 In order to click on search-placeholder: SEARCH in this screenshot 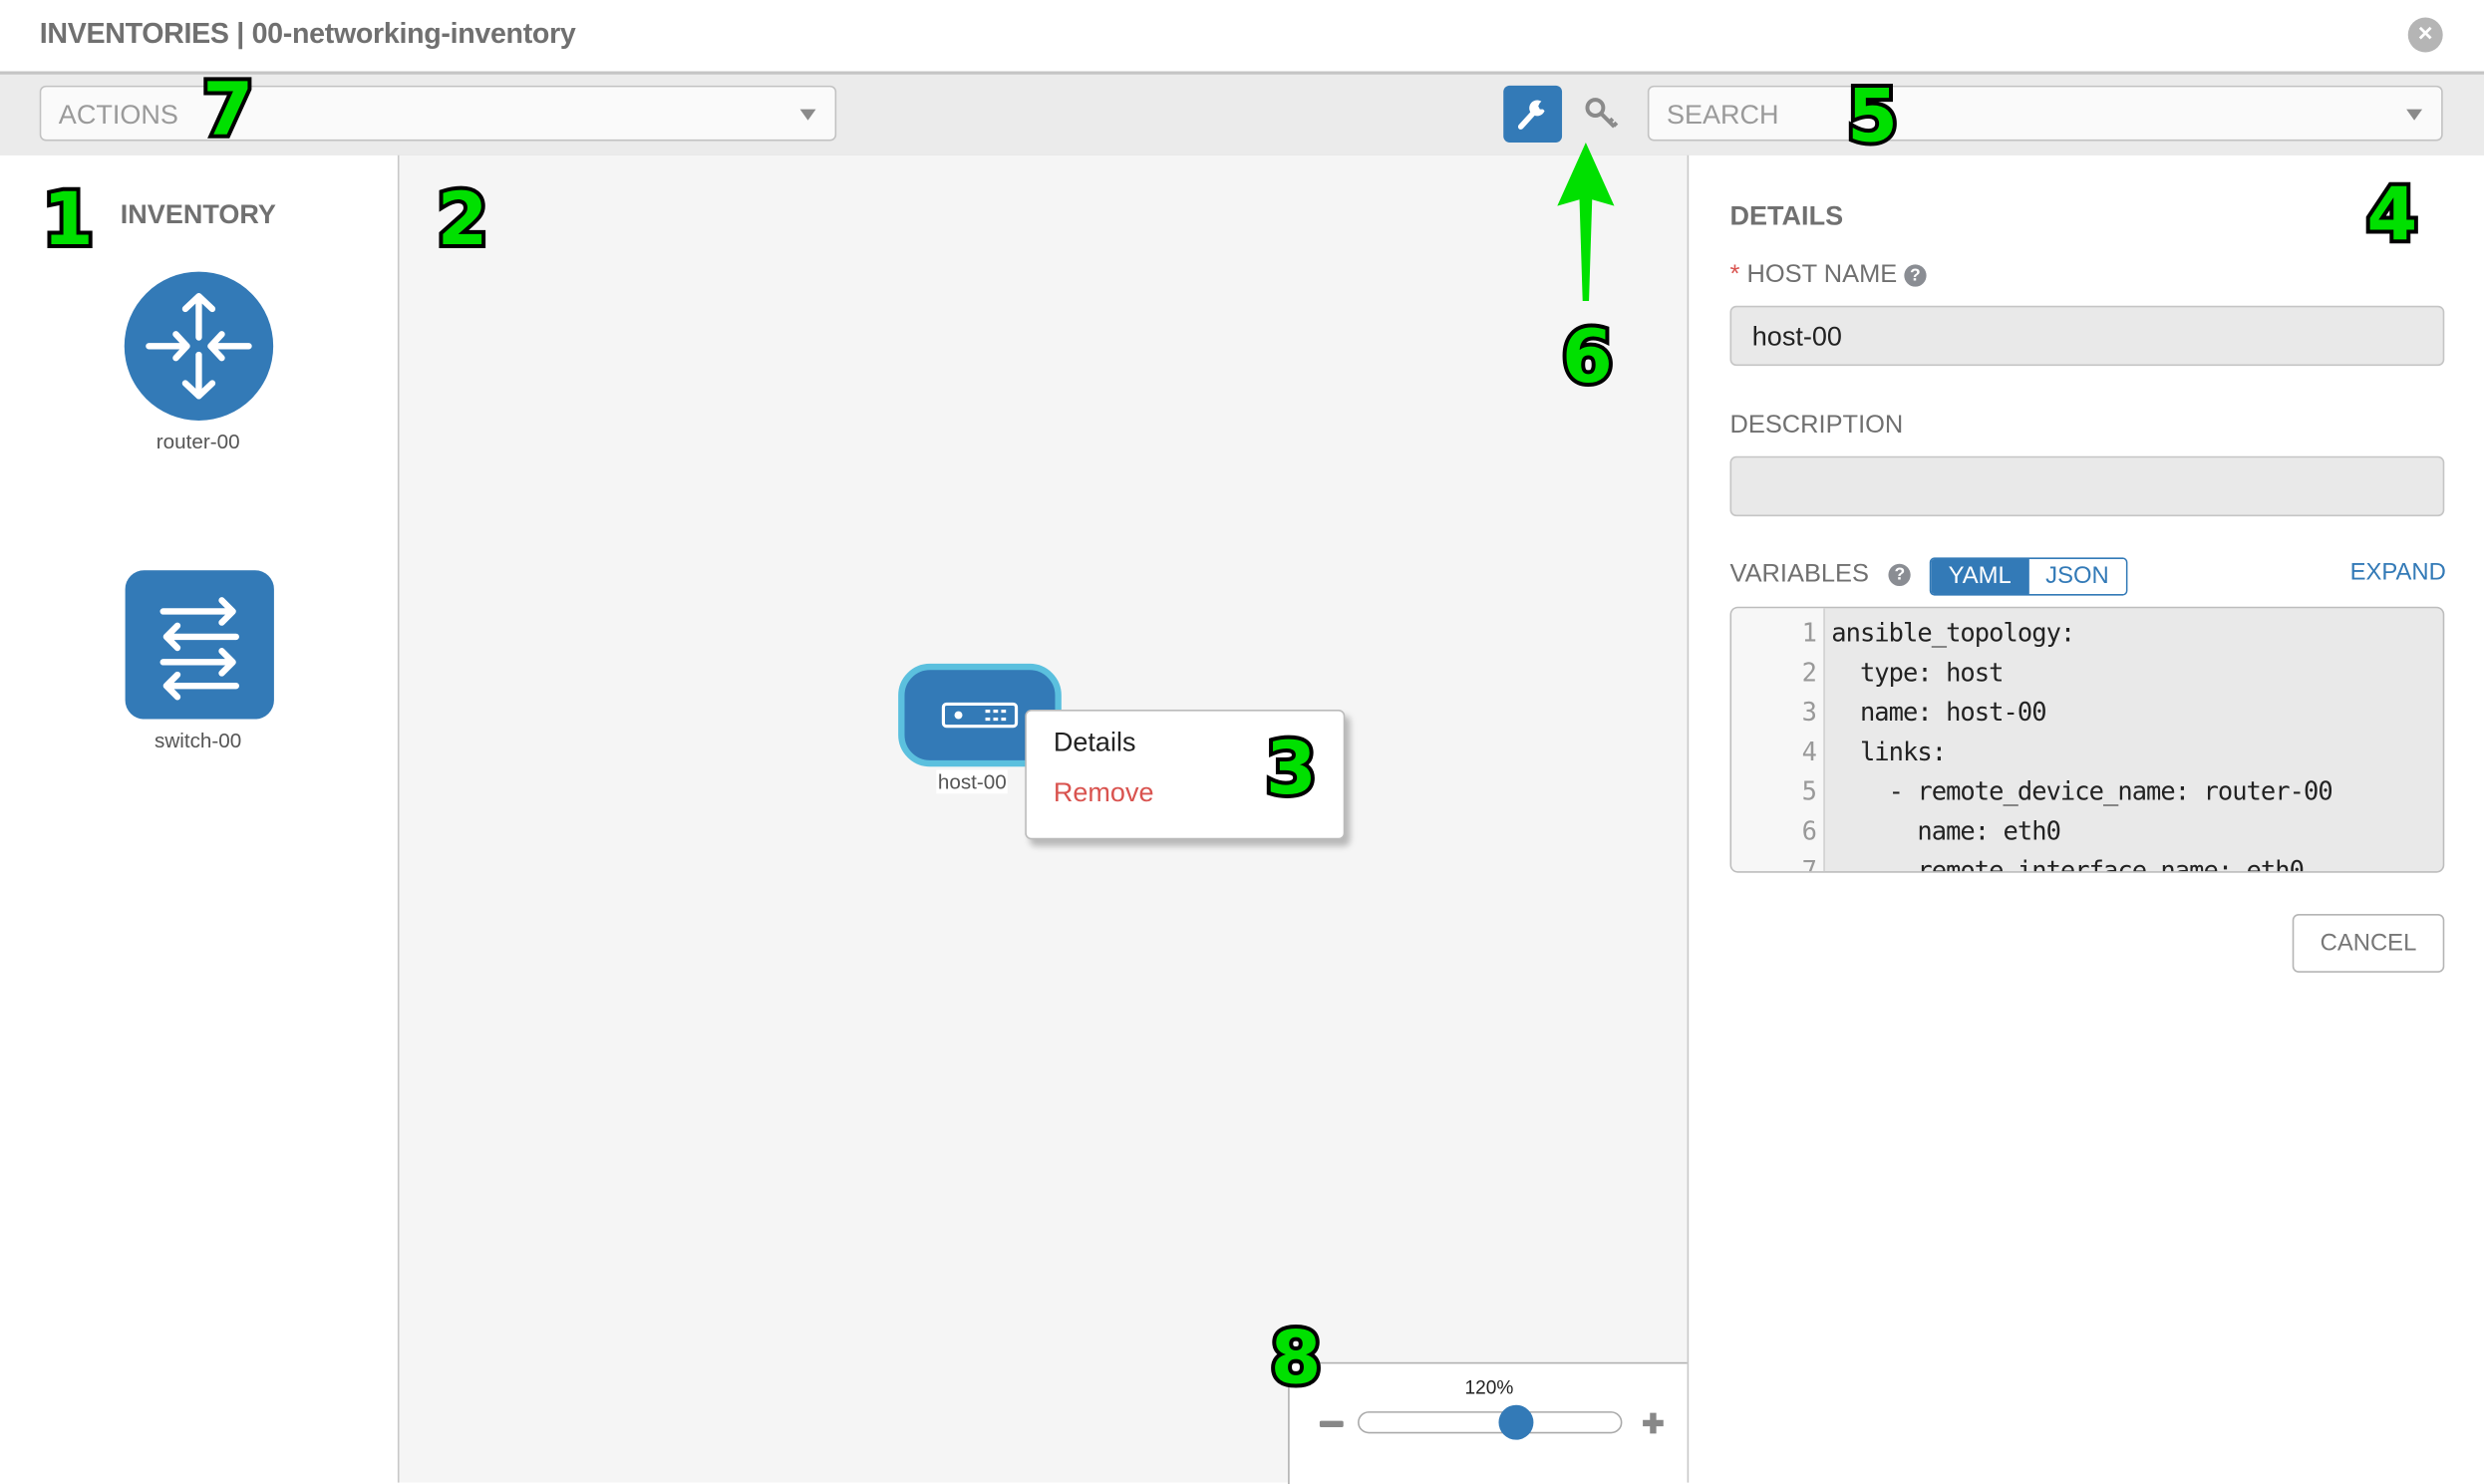, I will do `click(1722, 115)`.